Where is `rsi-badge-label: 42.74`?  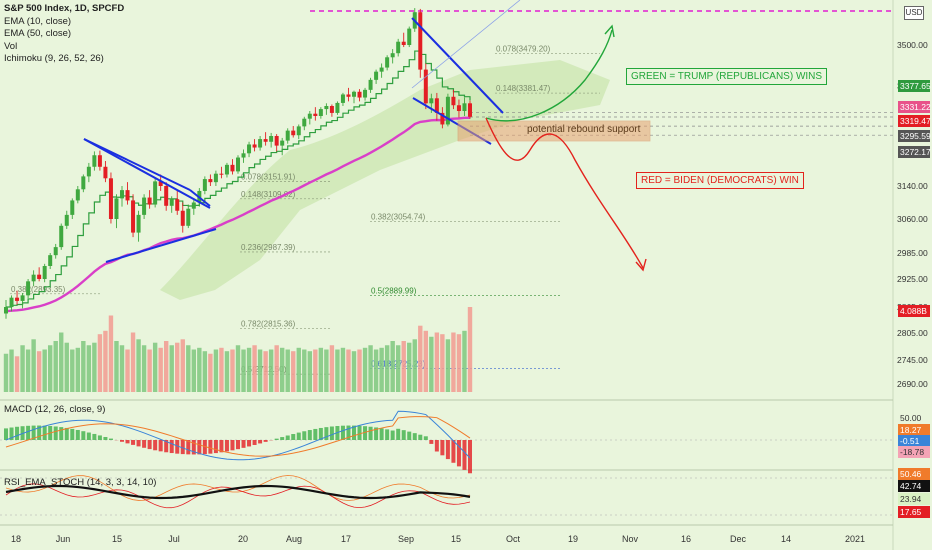
rsi-badge-label: 42.74 is located at coordinates (911, 486).